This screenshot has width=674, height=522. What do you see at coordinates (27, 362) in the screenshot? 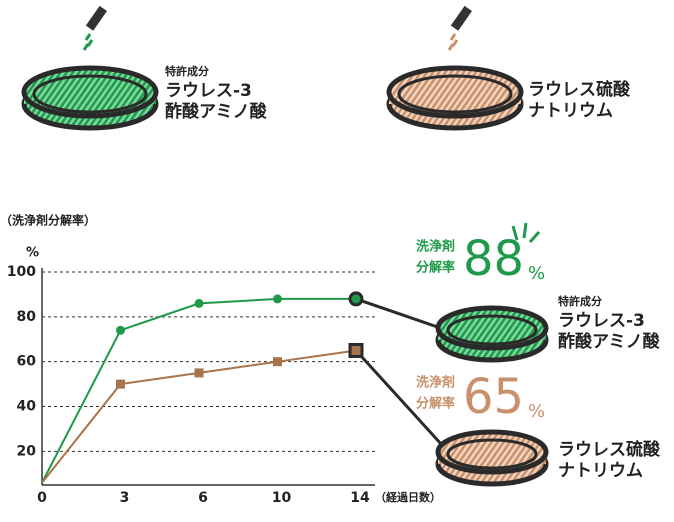
I see `y-tick-label: 60` at bounding box center [27, 362].